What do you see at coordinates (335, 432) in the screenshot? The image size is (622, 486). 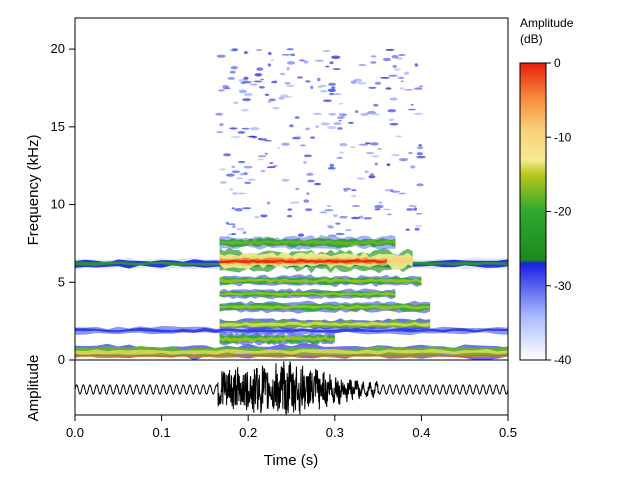 I see `x-tick-label: 0.3` at bounding box center [335, 432].